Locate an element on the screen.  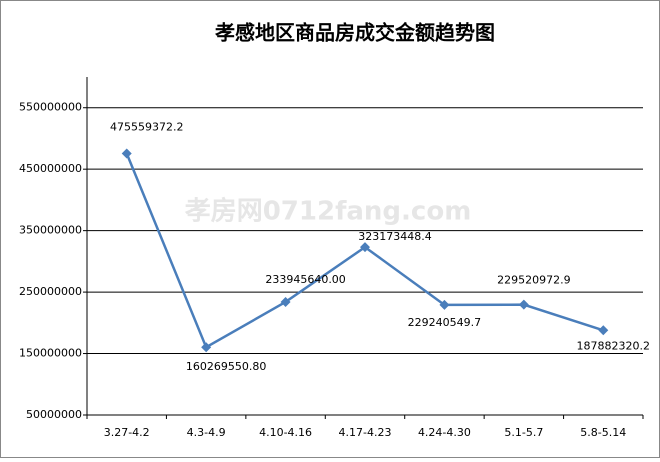
y-tick-label: 150000000 is located at coordinates (50, 353).